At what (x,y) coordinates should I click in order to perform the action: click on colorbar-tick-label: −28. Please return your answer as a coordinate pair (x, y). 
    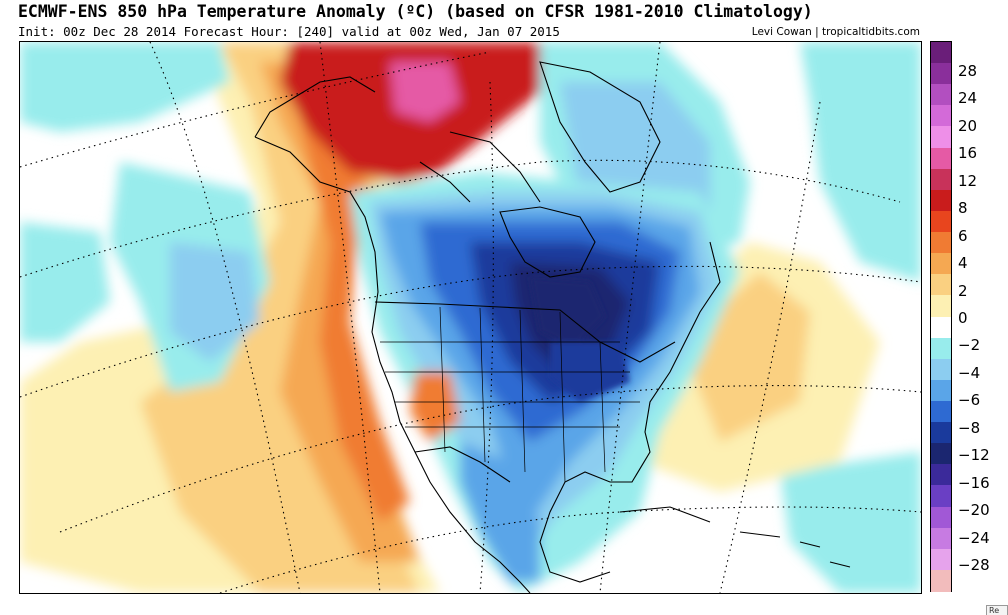
    Looking at the image, I should click on (974, 565).